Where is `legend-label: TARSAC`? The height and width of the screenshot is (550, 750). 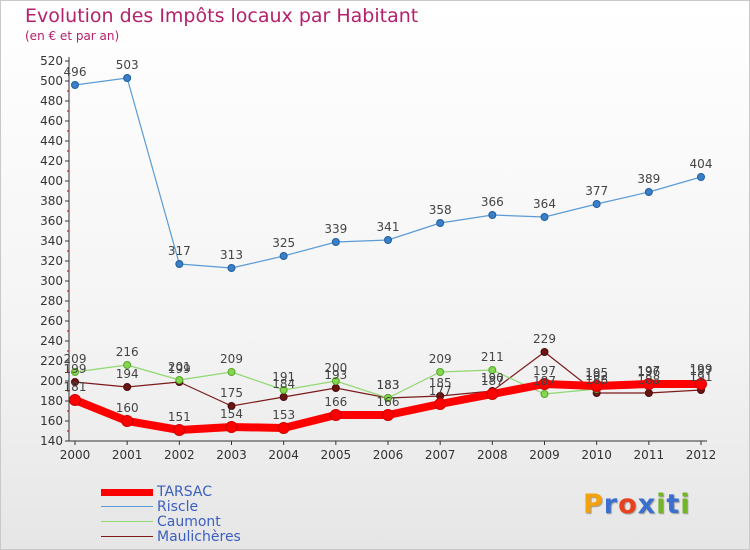 legend-label: TARSAC is located at coordinates (185, 492).